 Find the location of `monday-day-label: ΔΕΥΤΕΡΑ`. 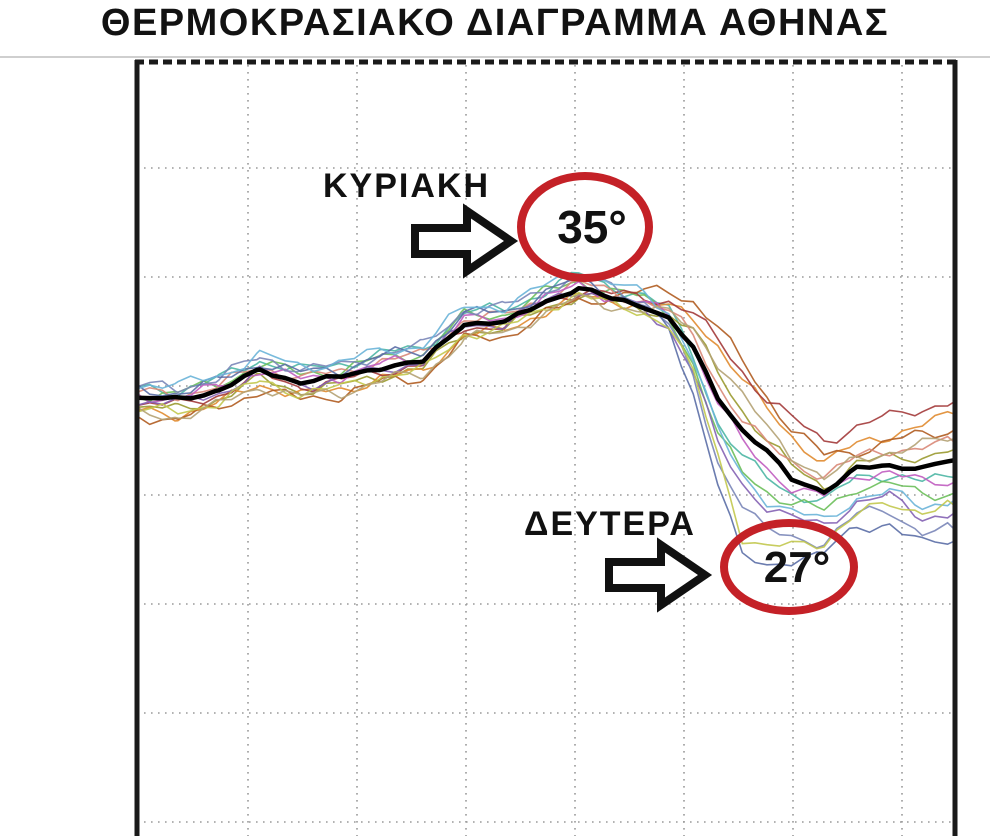

monday-day-label: ΔΕΥΤΕΡΑ is located at coordinates (610, 524).